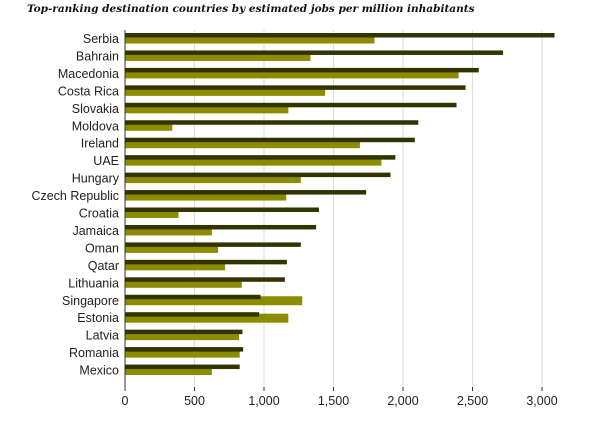  What do you see at coordinates (125, 401) in the screenshot?
I see `x-tick-label: 0` at bounding box center [125, 401].